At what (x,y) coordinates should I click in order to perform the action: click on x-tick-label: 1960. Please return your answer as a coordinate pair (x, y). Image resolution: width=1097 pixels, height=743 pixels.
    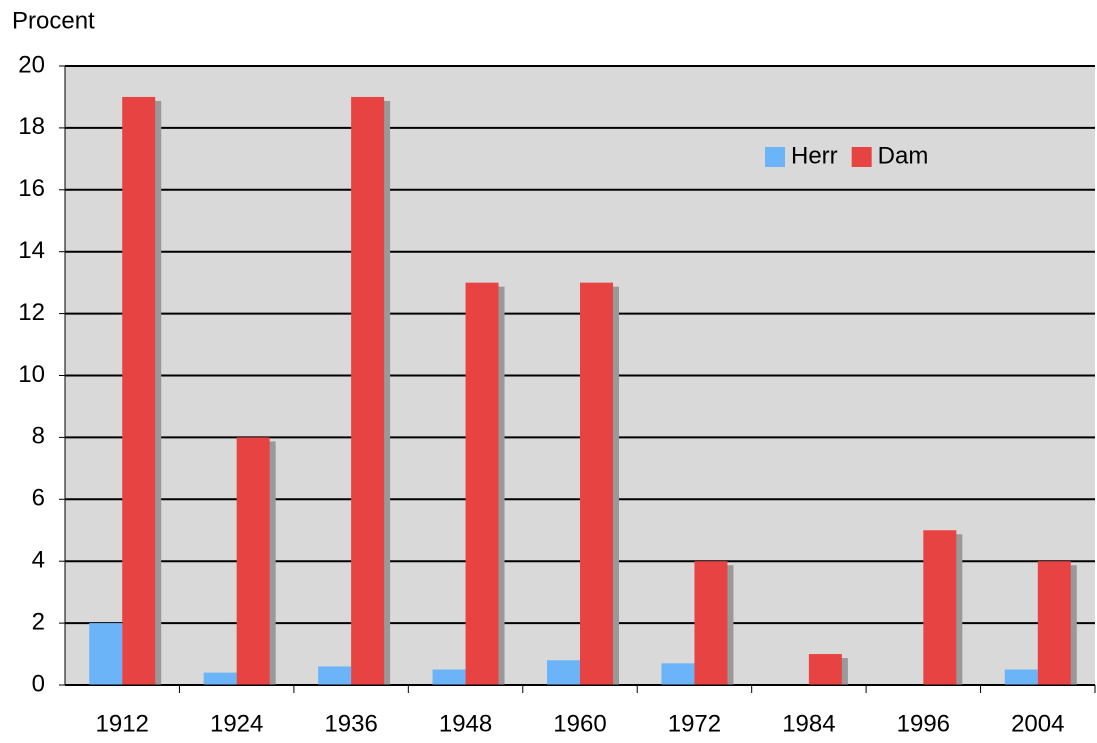
    Looking at the image, I should click on (579, 723).